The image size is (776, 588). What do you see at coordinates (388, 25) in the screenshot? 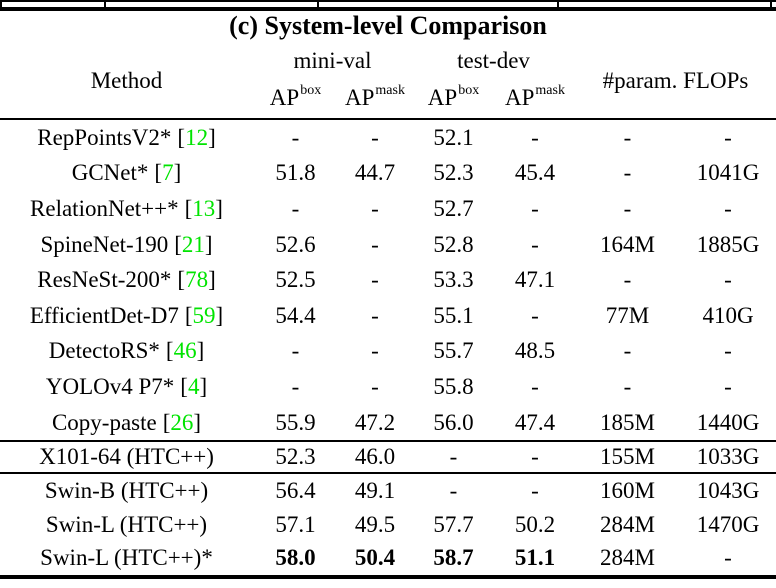
I see `table-caption: (c) System-level Comparison` at bounding box center [388, 25].